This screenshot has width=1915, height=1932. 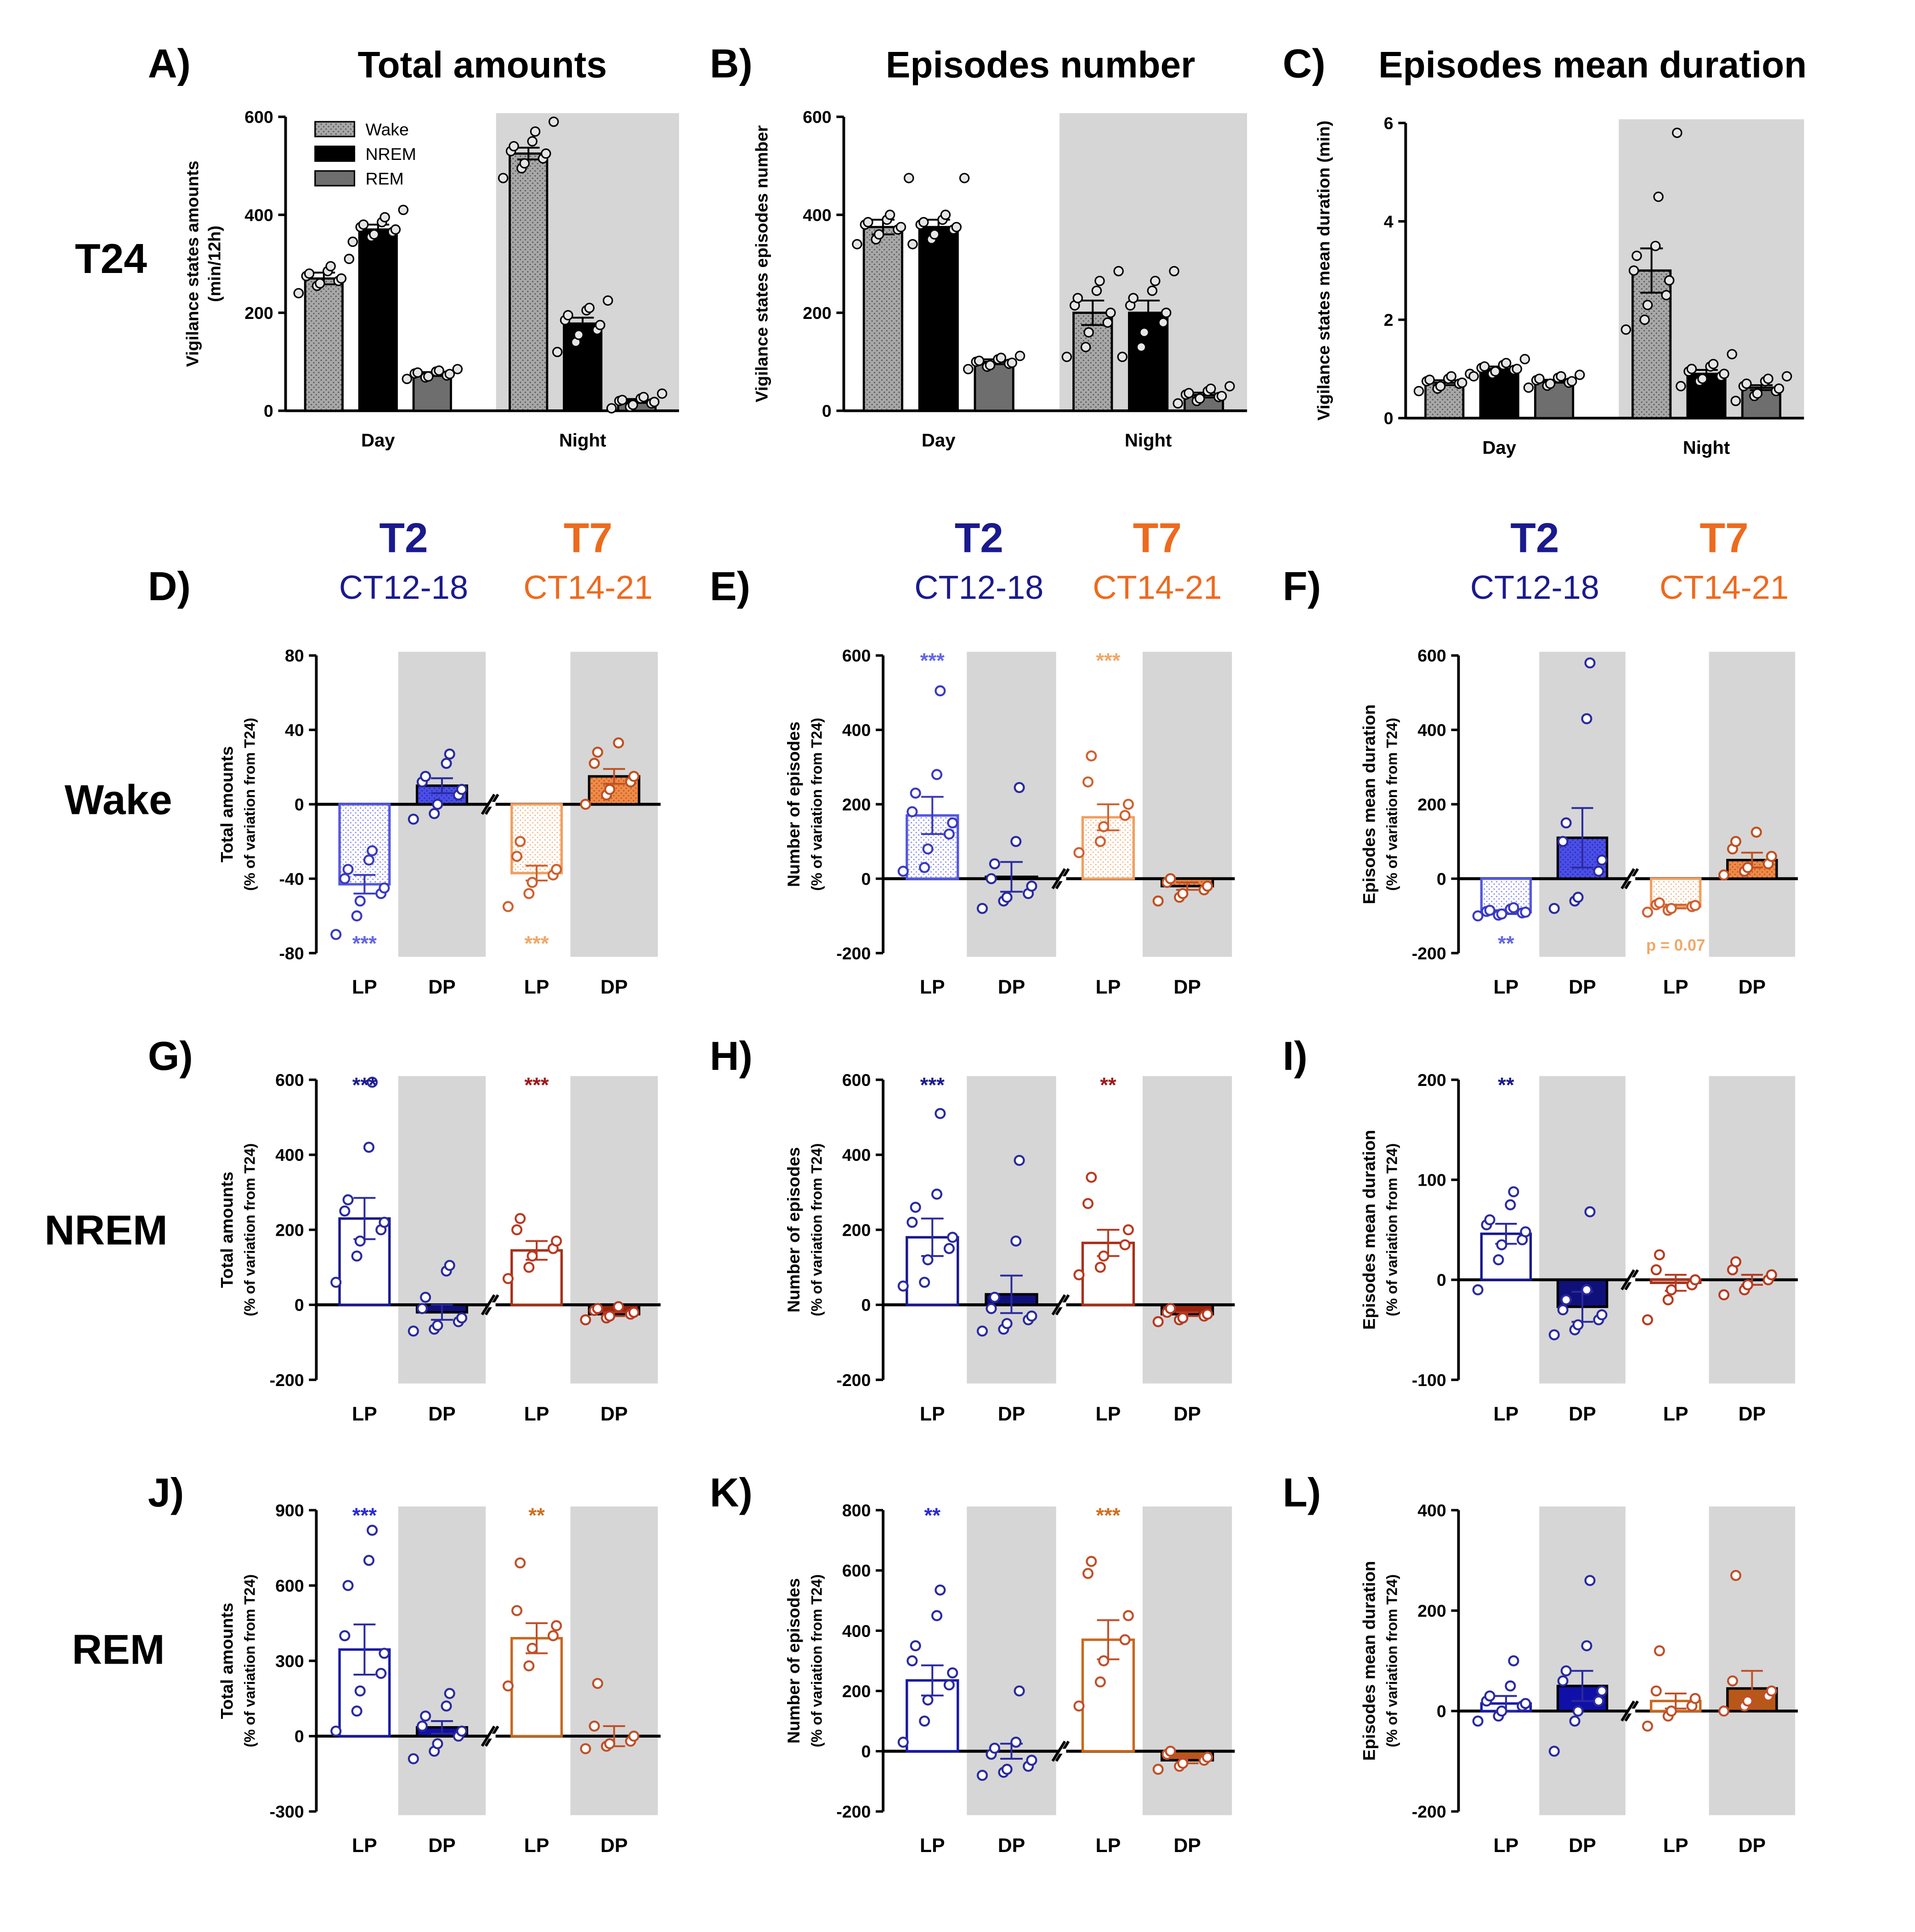 I want to click on y-tick-label: 900, so click(x=289, y=1510).